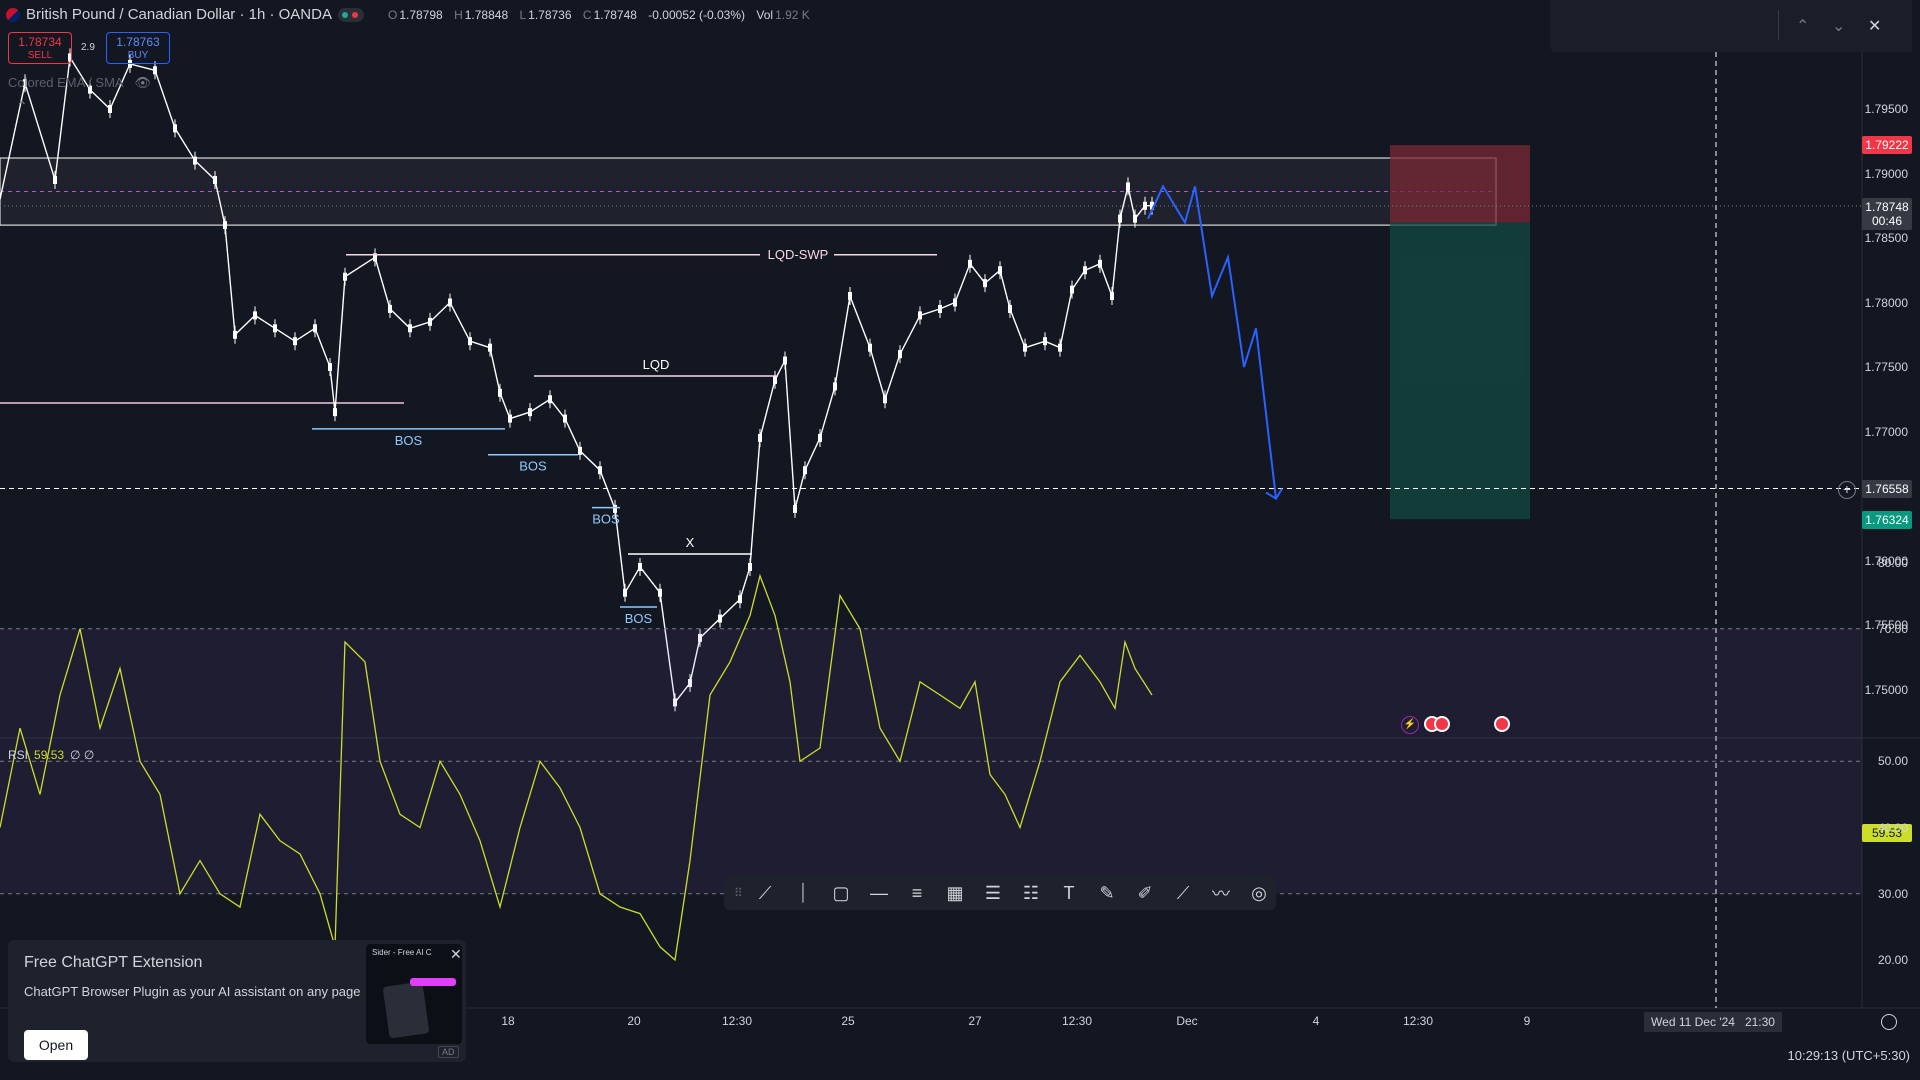 The image size is (1920, 1080). Describe the element at coordinates (955, 892) in the screenshot. I see `grid-icon: ▦` at that location.